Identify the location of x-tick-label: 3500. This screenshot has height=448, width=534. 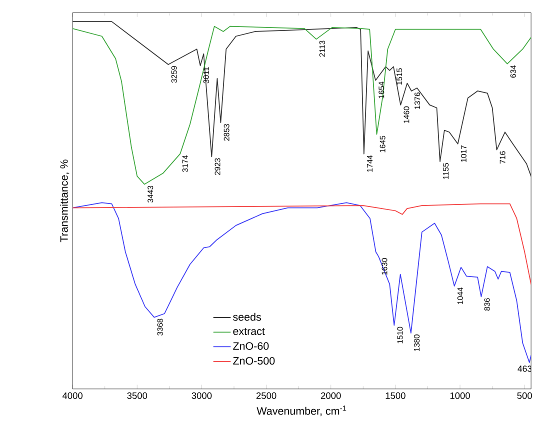
(137, 396).